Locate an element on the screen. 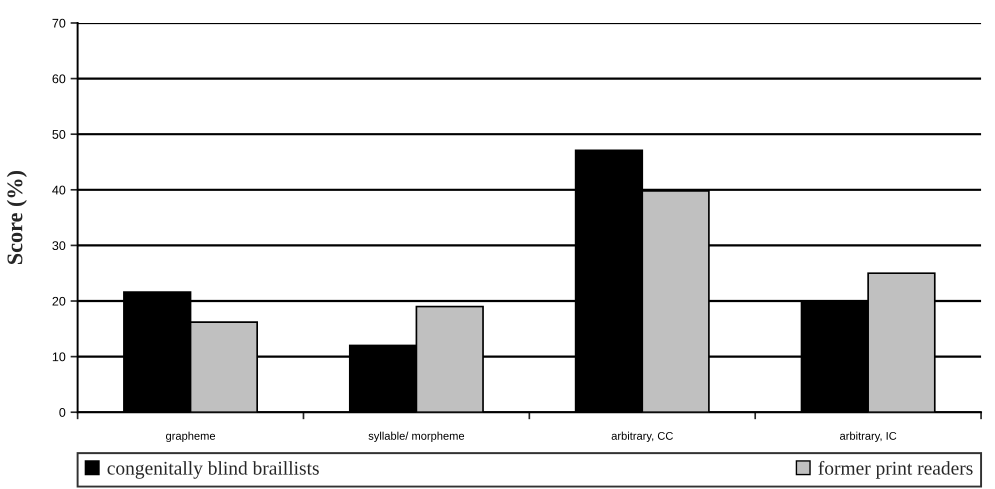 The height and width of the screenshot is (489, 995). y-axis-title: Score (%) is located at coordinates (16, 217).